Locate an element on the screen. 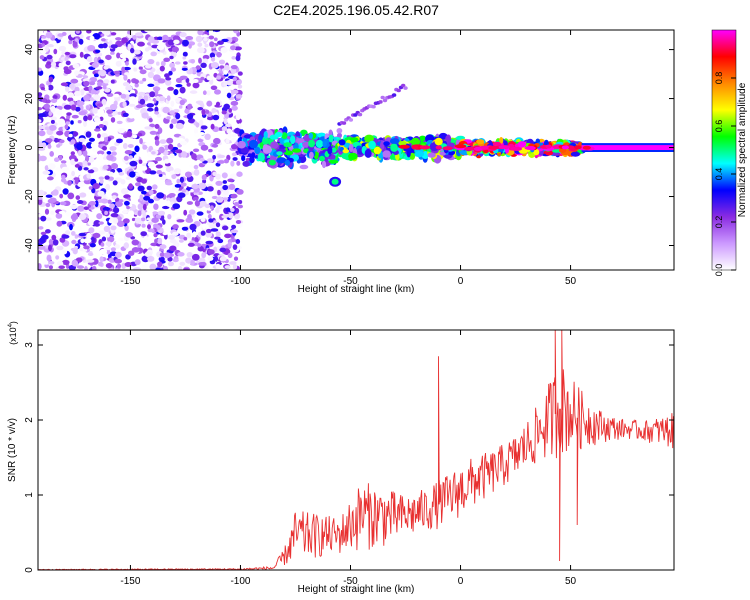 The width and height of the screenshot is (750, 600). snr-xtick-label-3: 0 is located at coordinates (461, 581).